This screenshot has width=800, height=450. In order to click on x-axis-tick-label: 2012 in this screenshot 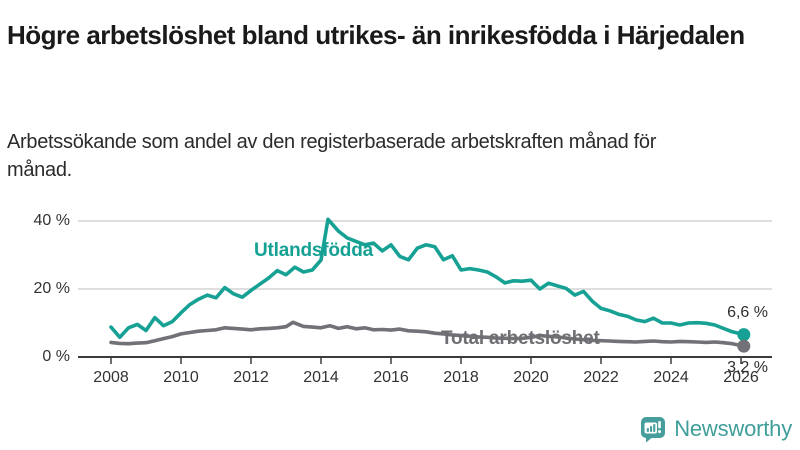, I will do `click(251, 377)`.